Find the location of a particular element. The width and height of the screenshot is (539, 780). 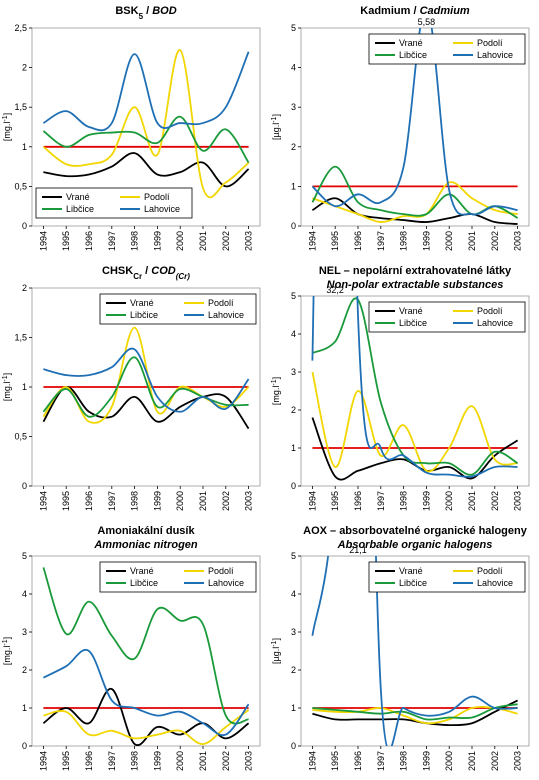

chart-title: CHSKCr / COD(Cr) is located at coordinates (146, 273).